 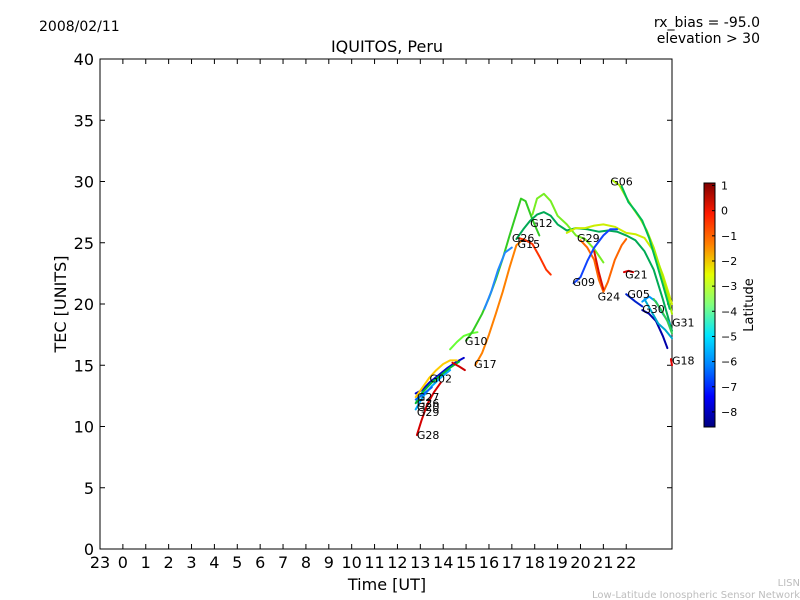 I want to click on satellite-label: G15, so click(x=529, y=244).